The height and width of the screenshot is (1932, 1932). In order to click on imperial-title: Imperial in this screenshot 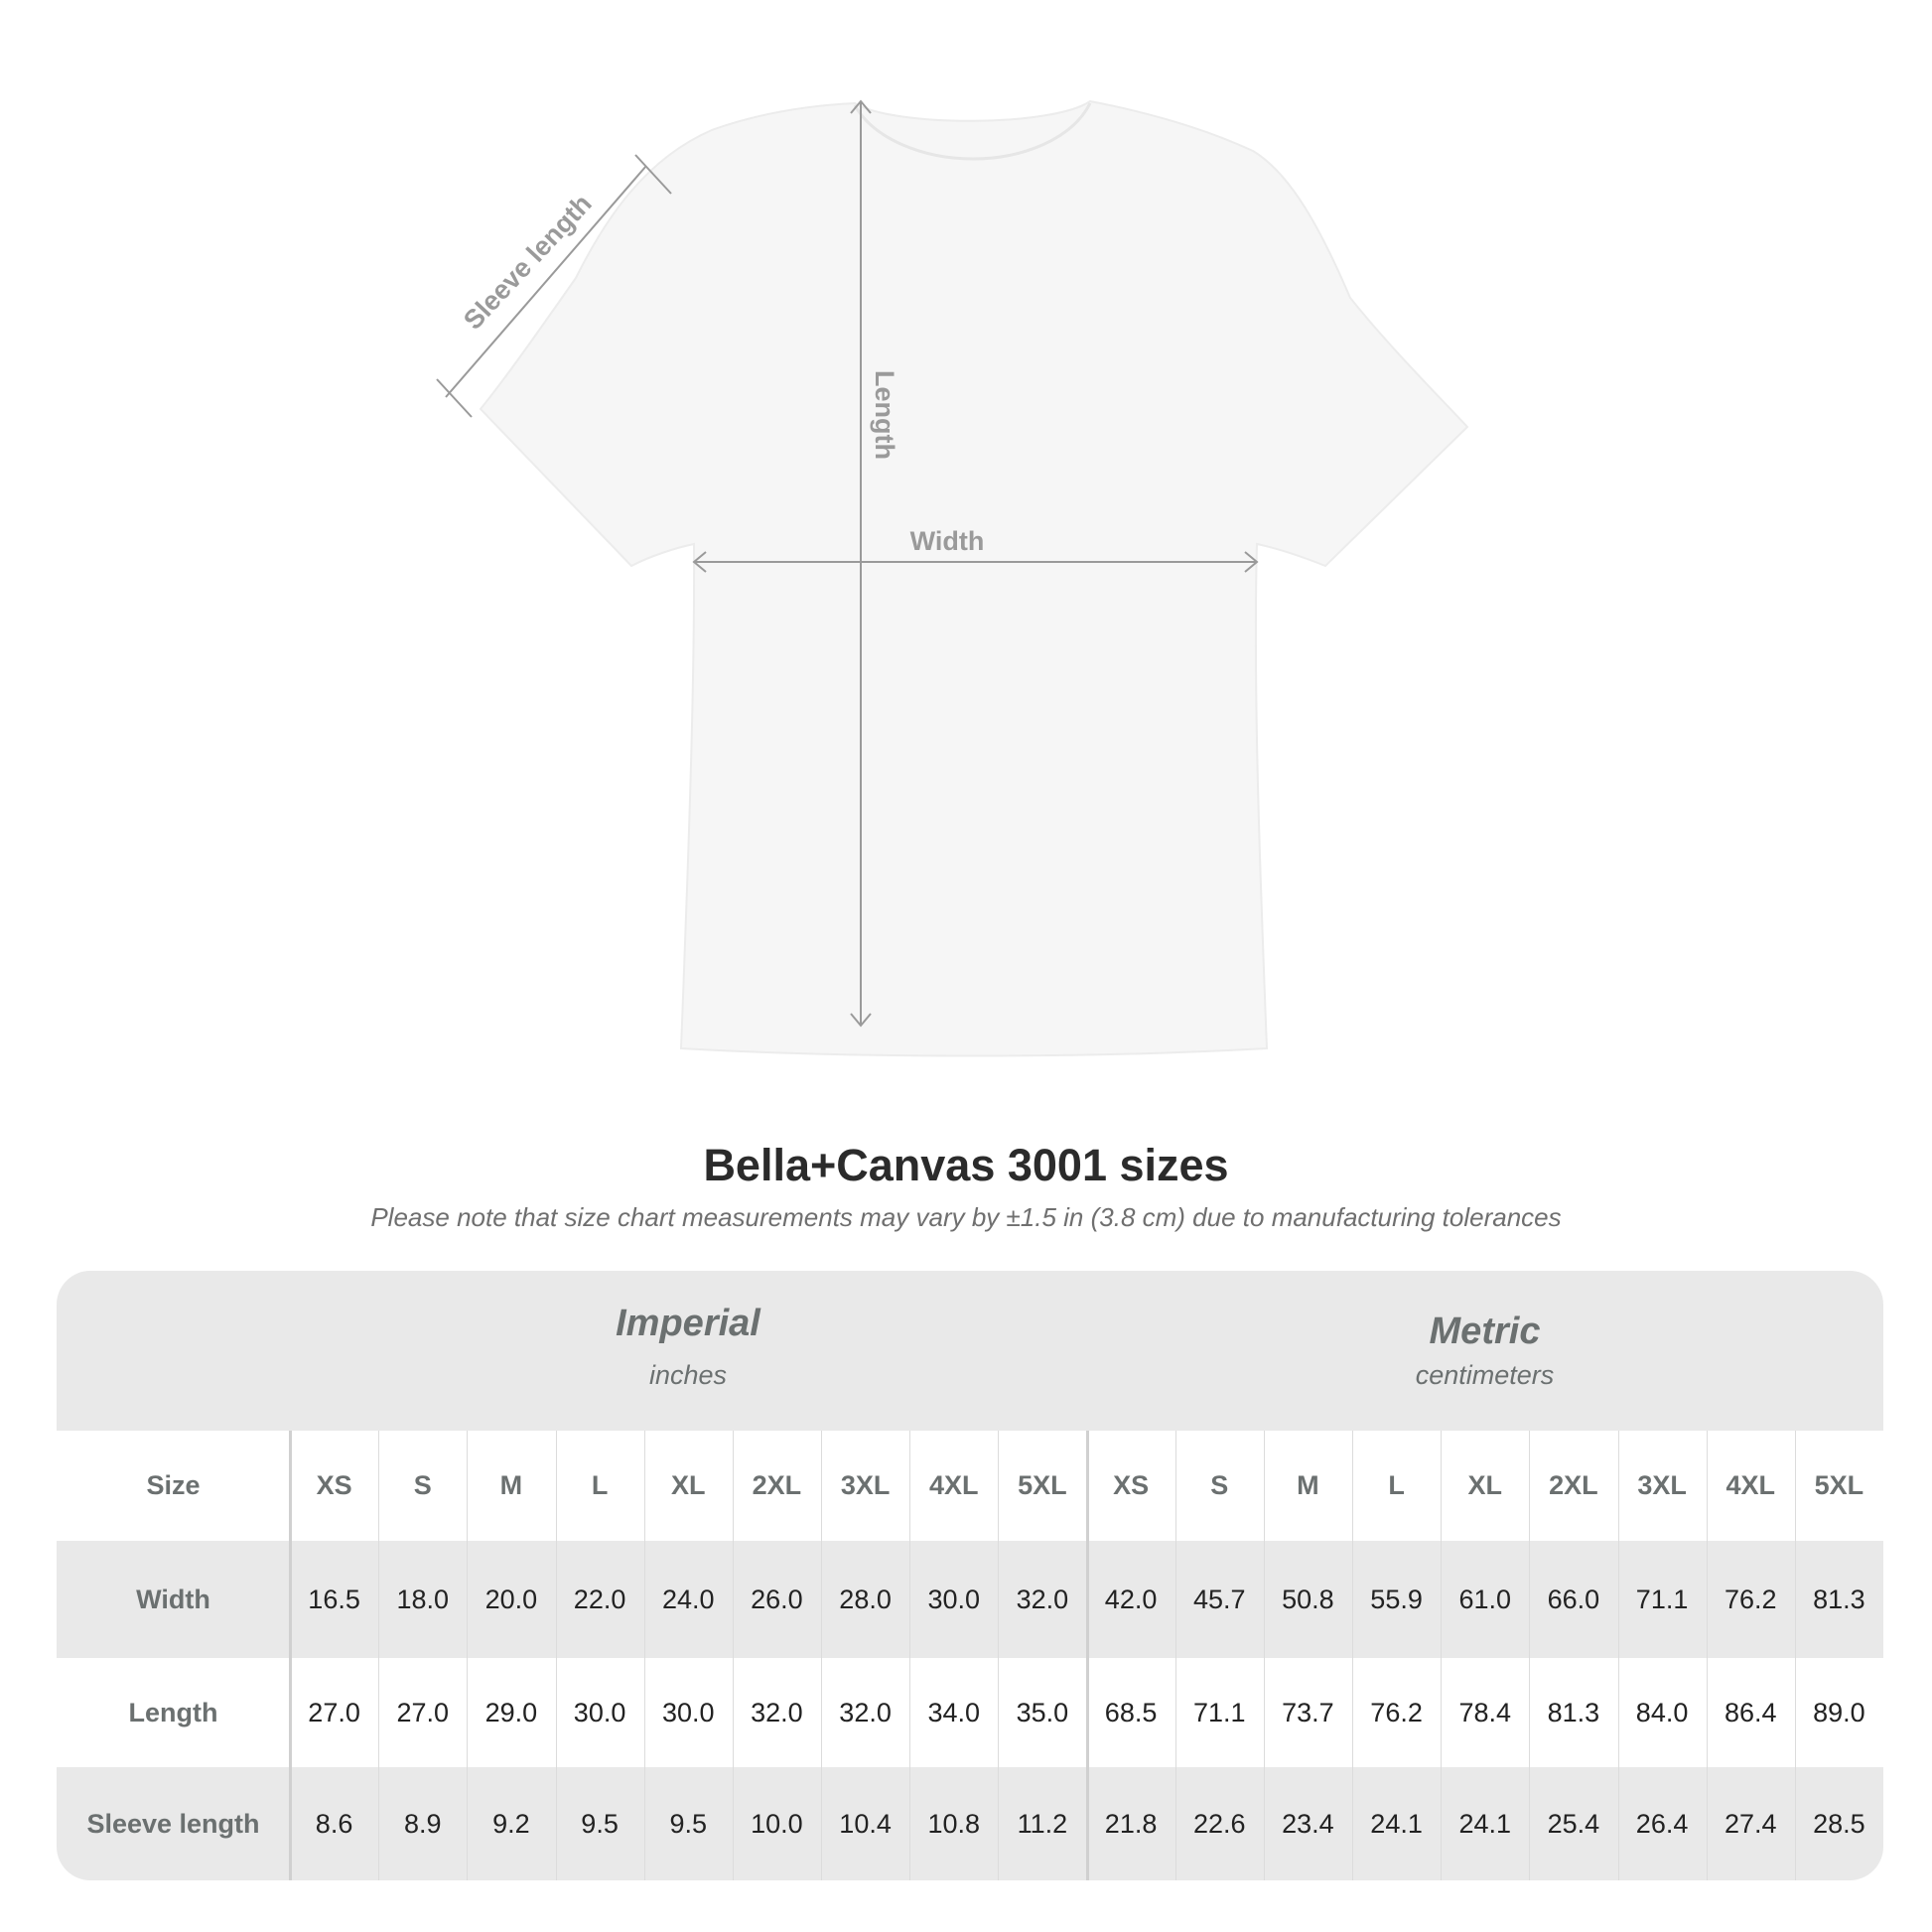, I will do `click(688, 1324)`.